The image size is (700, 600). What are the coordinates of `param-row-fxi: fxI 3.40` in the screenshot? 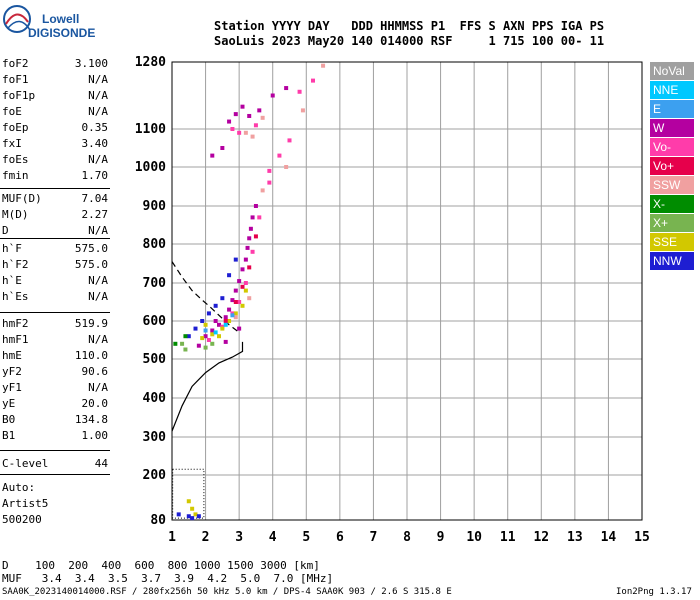 It's located at (55, 144).